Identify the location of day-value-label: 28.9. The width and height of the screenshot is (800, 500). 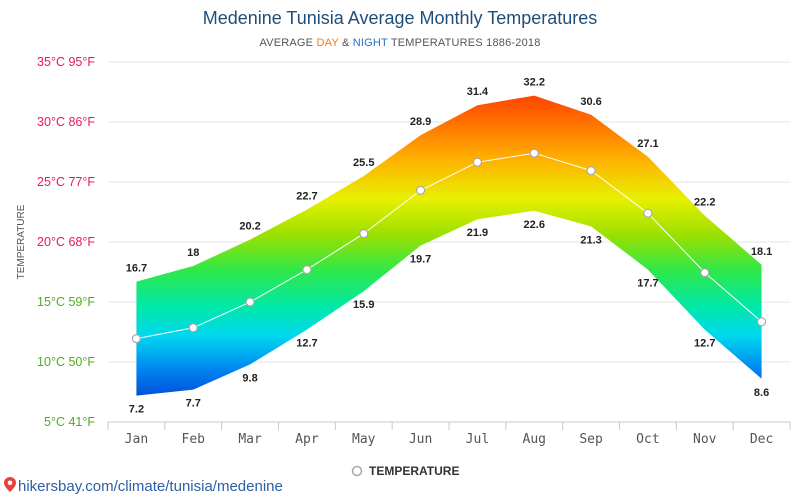
(420, 122).